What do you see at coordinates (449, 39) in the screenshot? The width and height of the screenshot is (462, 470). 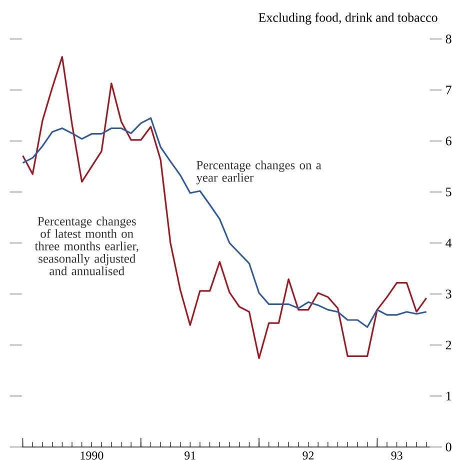 I see `y-tick-label: 8` at bounding box center [449, 39].